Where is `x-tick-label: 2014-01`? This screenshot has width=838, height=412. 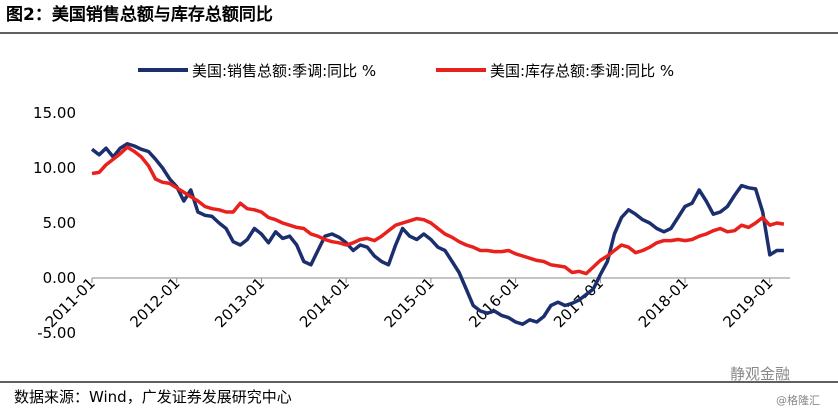
x-tick-label: 2014-01 is located at coordinates (324, 302).